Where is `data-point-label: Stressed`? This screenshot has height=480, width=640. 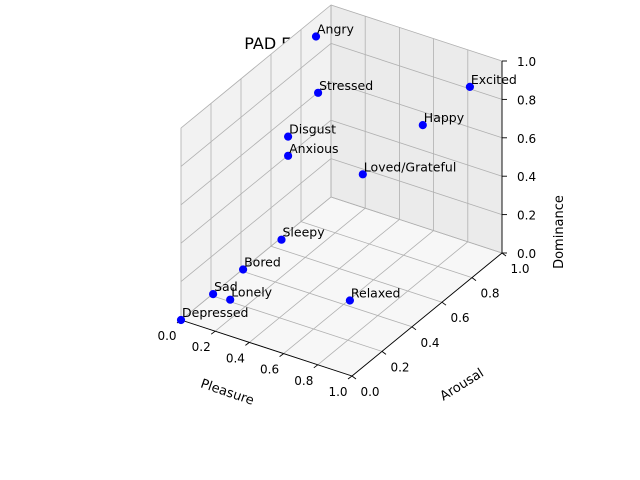 data-point-label: Stressed is located at coordinates (346, 85).